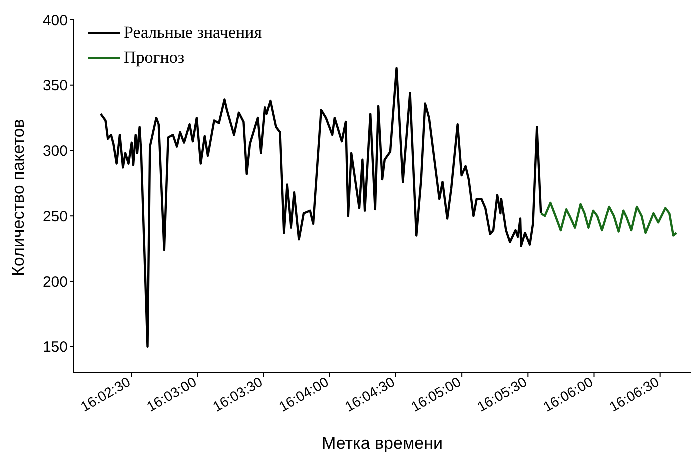 The image size is (697, 463). Describe the element at coordinates (609, 219) in the screenshot. I see `line-series` at that location.